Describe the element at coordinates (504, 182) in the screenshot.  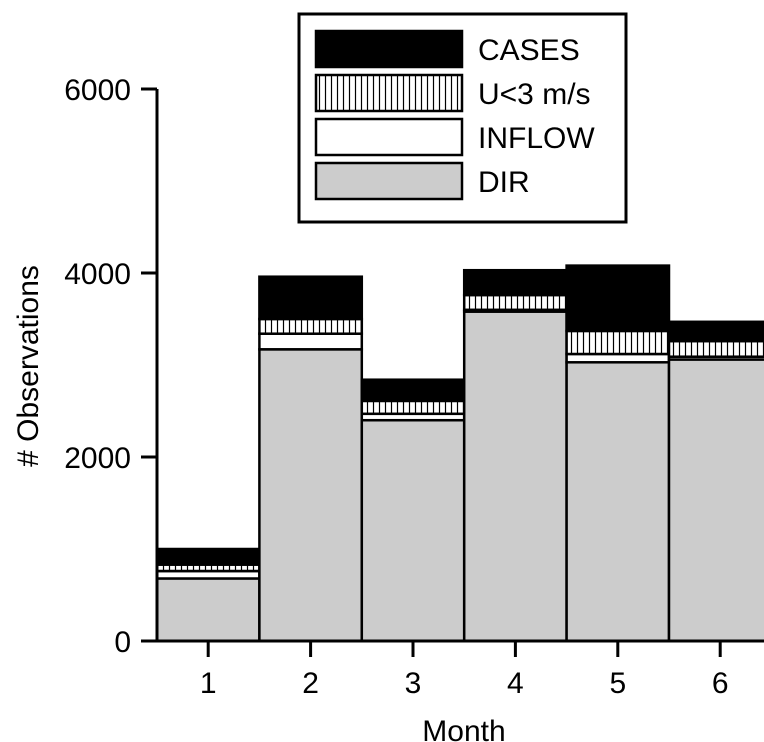
I see `legend-label-dir: DIR` at that location.